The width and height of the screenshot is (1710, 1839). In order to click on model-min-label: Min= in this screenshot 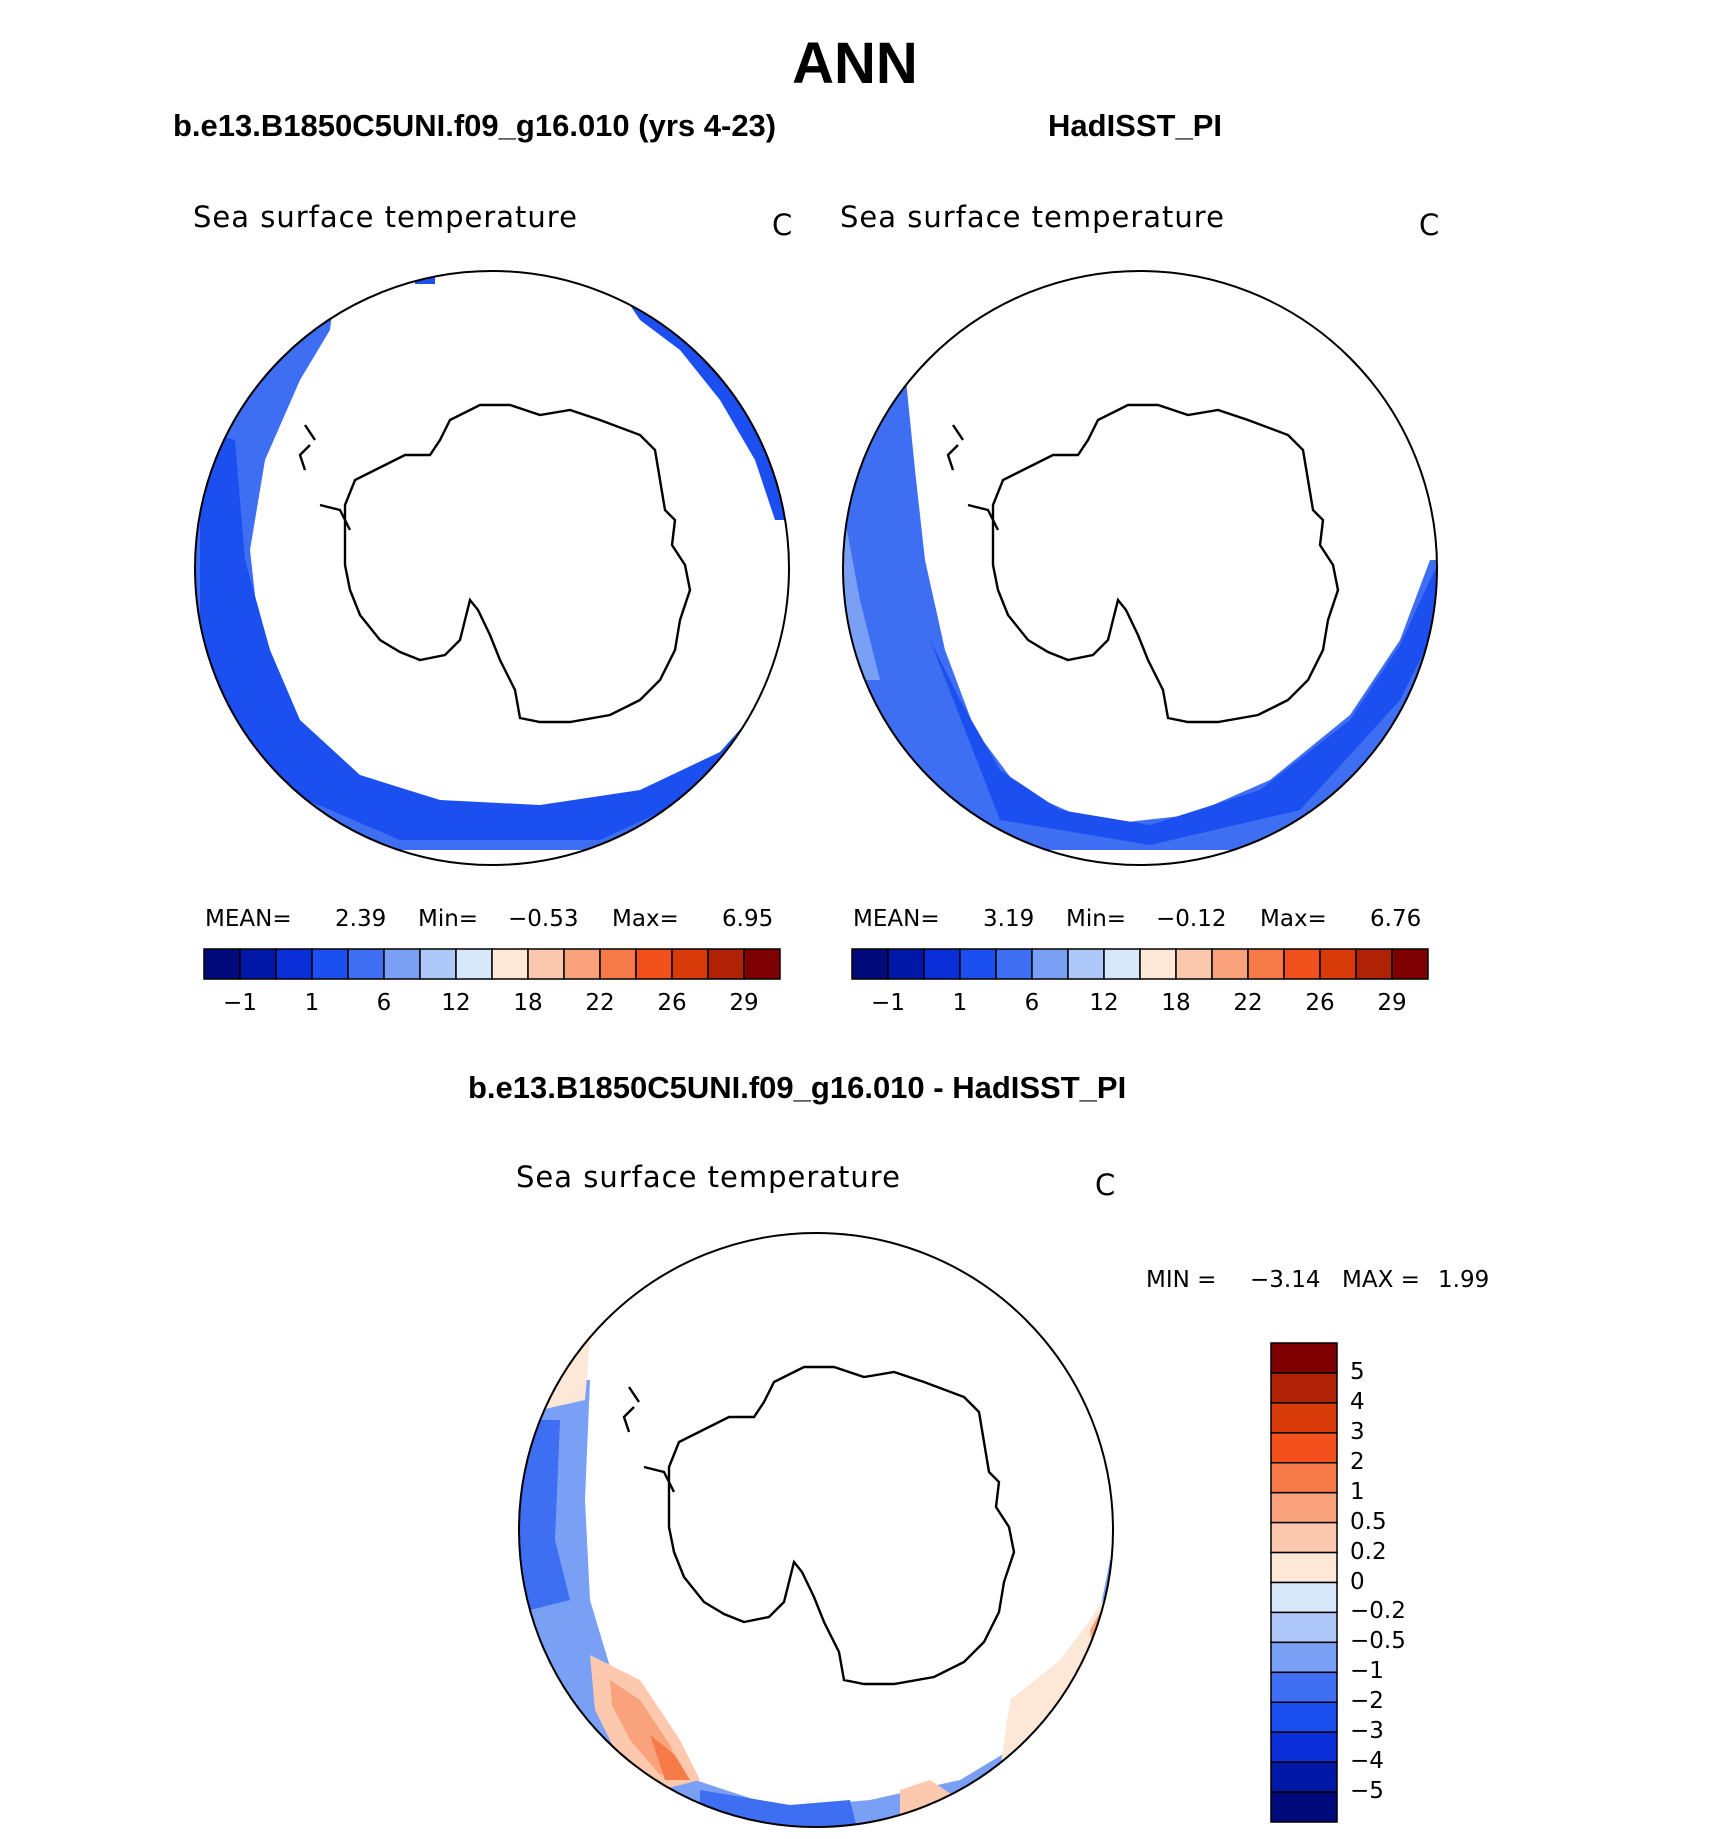, I will do `click(448, 919)`.